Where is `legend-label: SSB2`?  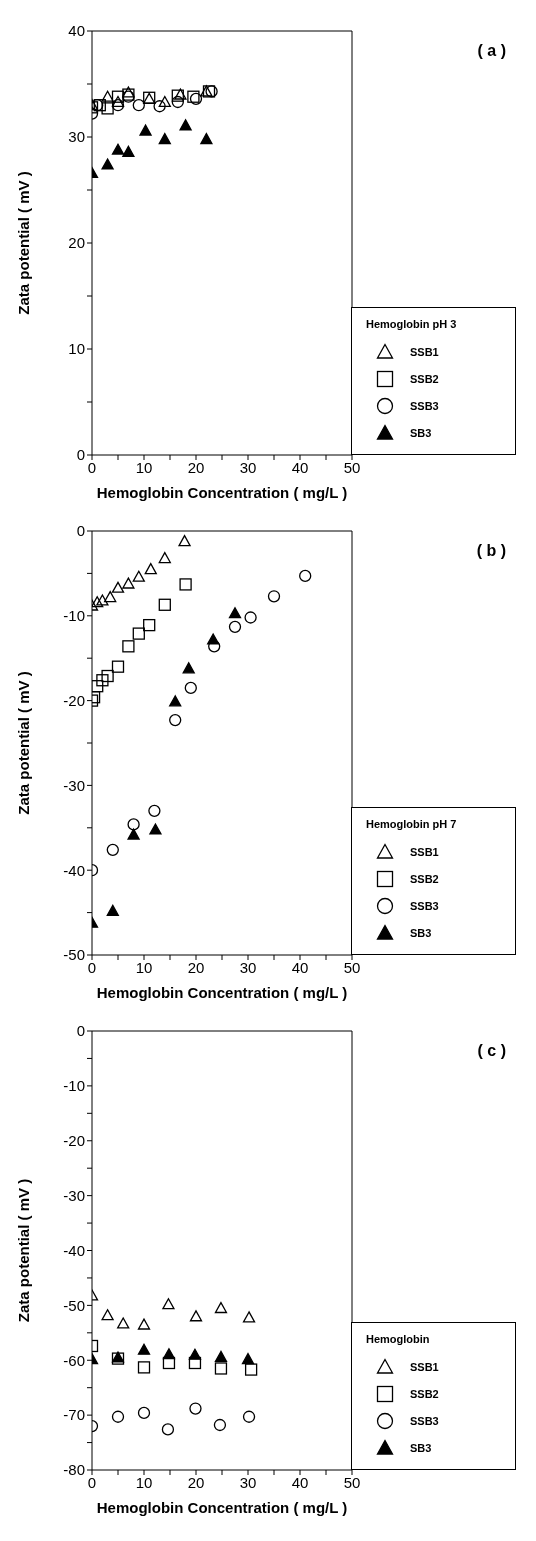
legend-label: SSB2 is located at coordinates (424, 878).